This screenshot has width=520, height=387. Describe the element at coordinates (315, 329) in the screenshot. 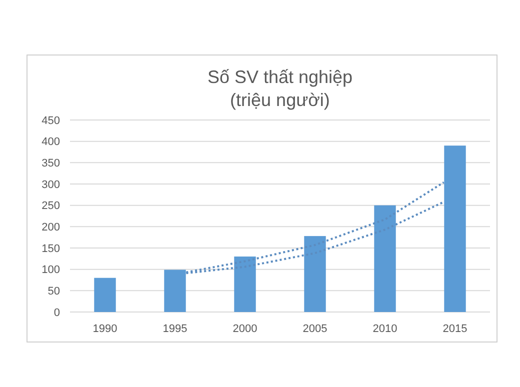

I see `x-tick-label: 2005` at that location.